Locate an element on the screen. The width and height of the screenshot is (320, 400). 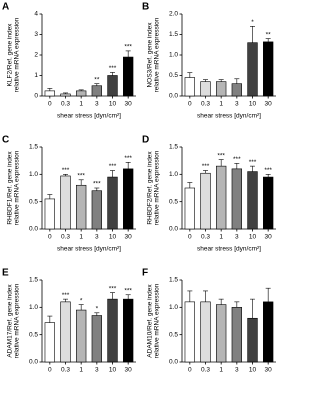
panel-letter: C is located at coordinates (5, 140).